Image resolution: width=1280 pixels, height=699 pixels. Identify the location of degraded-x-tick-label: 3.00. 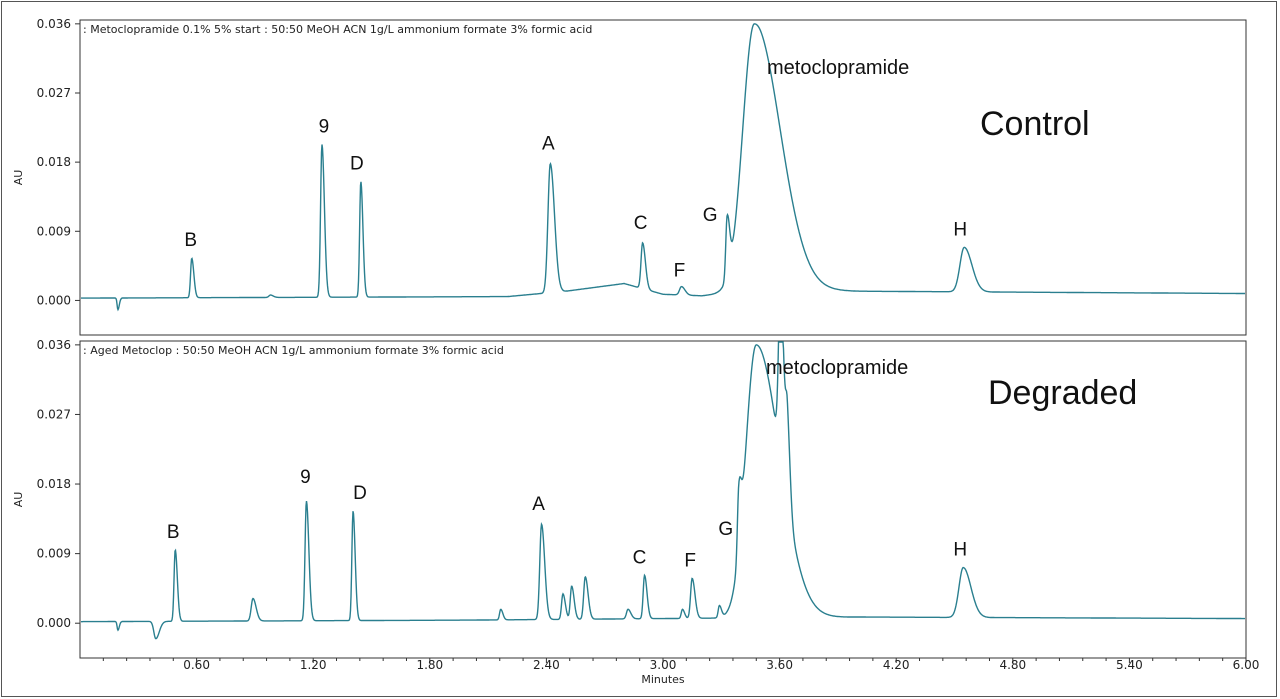
(663, 665).